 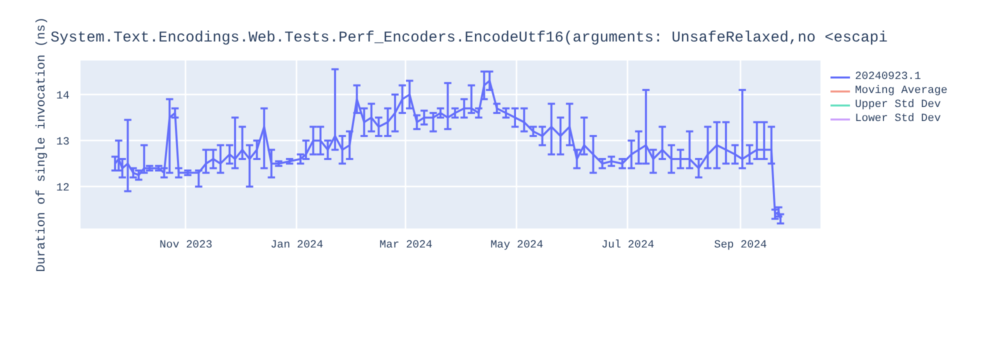 What do you see at coordinates (898, 119) in the screenshot?
I see `legend-label: Lower Std Dev` at bounding box center [898, 119].